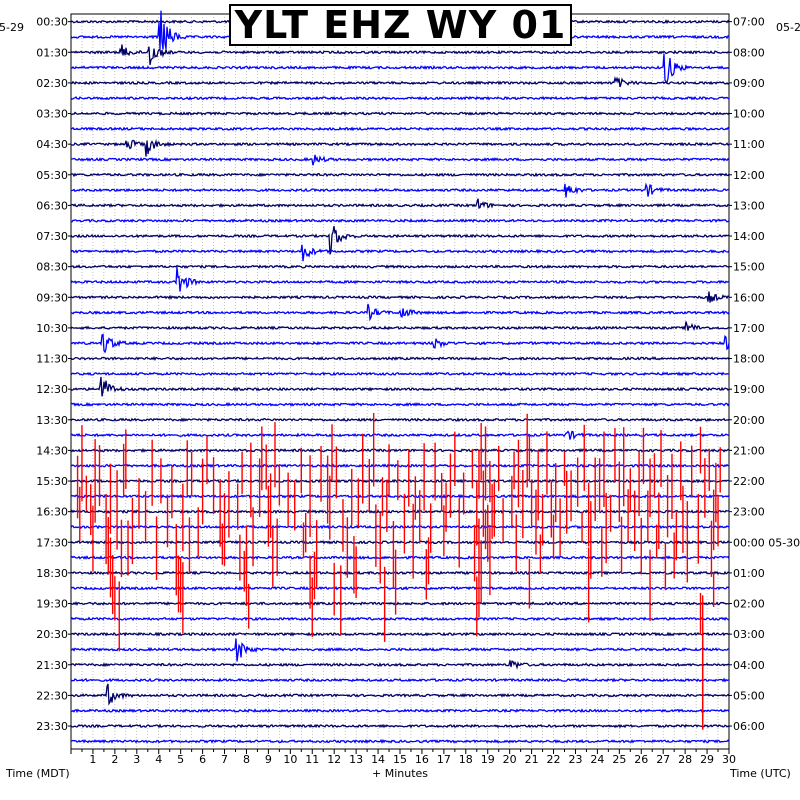  I want to click on x-tick-label: 5, so click(180, 759).